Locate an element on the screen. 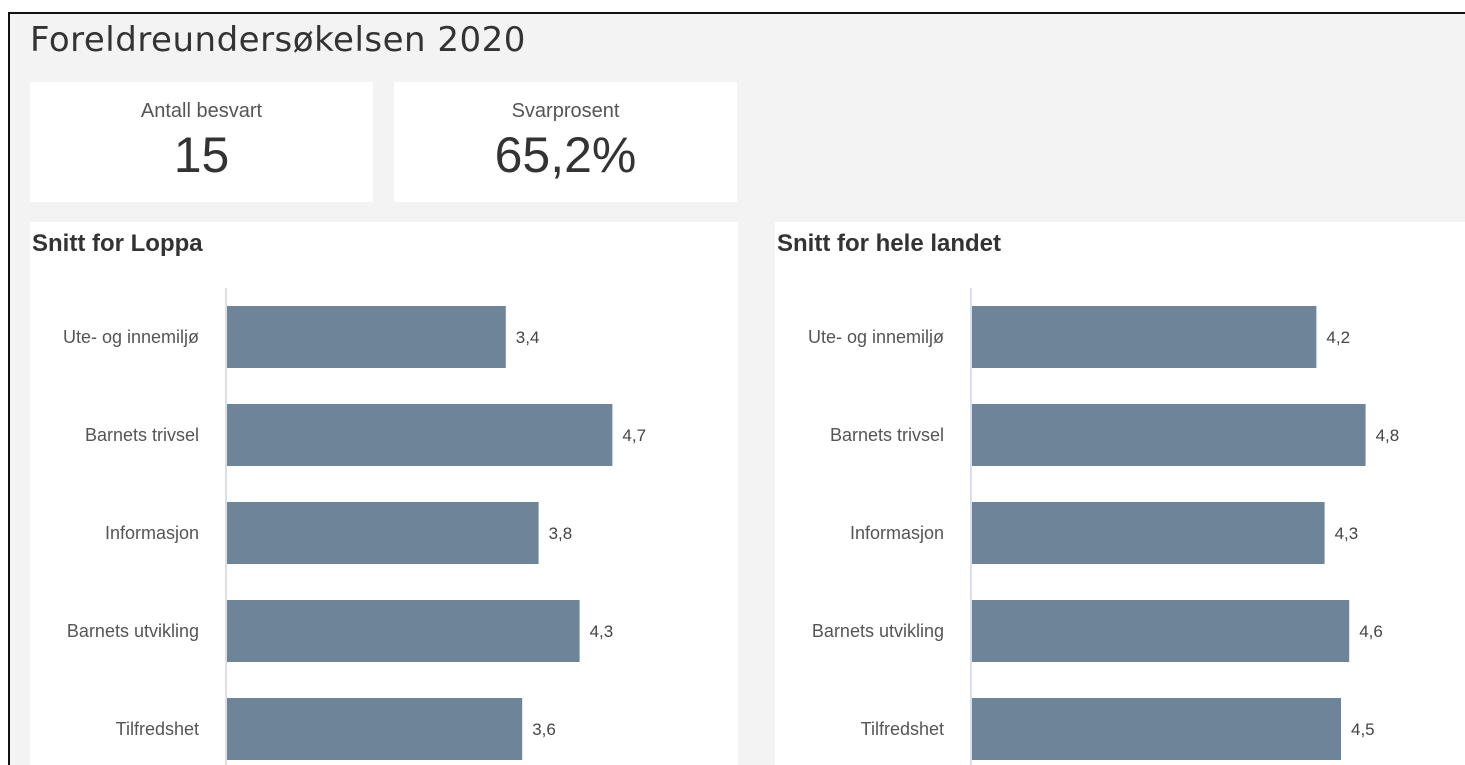 Image resolution: width=1465 pixels, height=765 pixels. data-label: 3,8 is located at coordinates (561, 533).